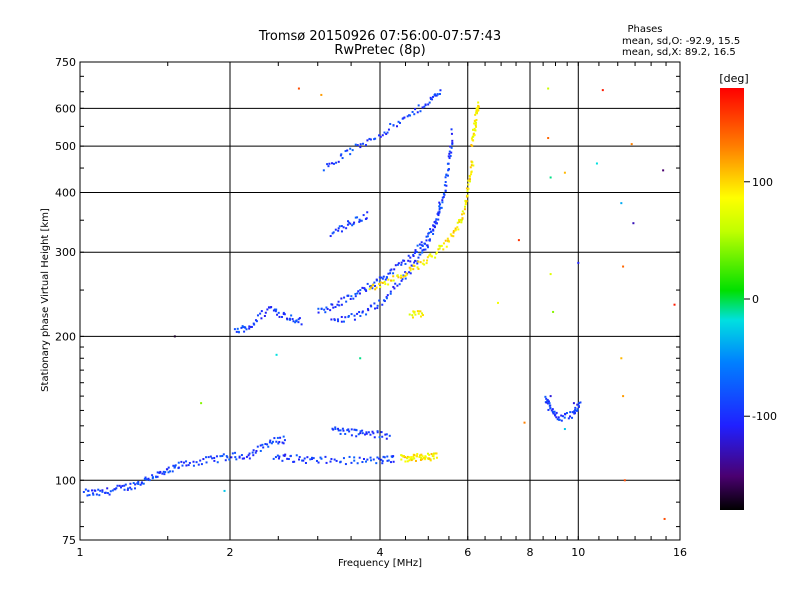 Image resolution: width=800 pixels, height=600 pixels. I want to click on x-tick-label: 10, so click(578, 552).